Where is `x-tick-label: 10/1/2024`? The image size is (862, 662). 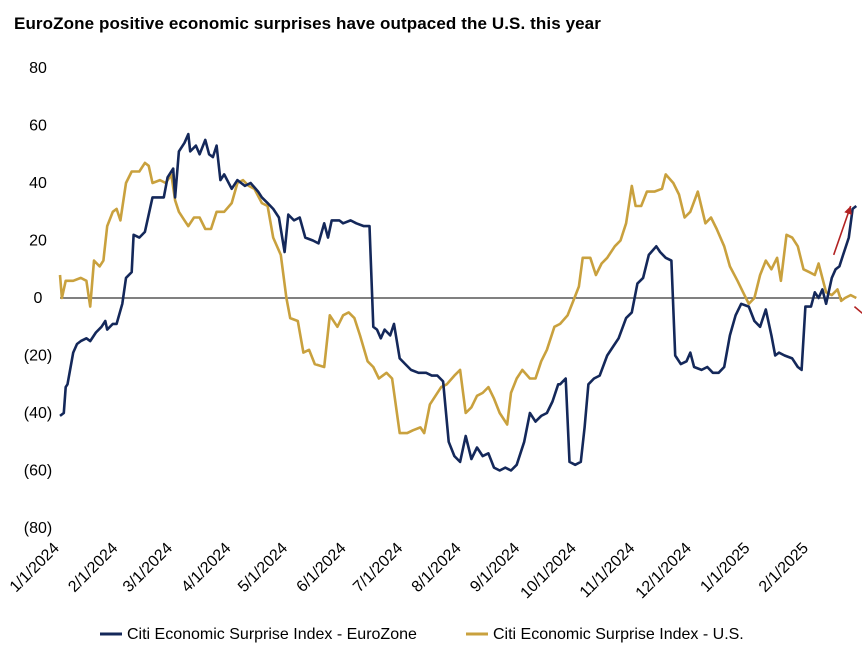
x-tick-label: 10/1/2024 is located at coordinates (549, 571).